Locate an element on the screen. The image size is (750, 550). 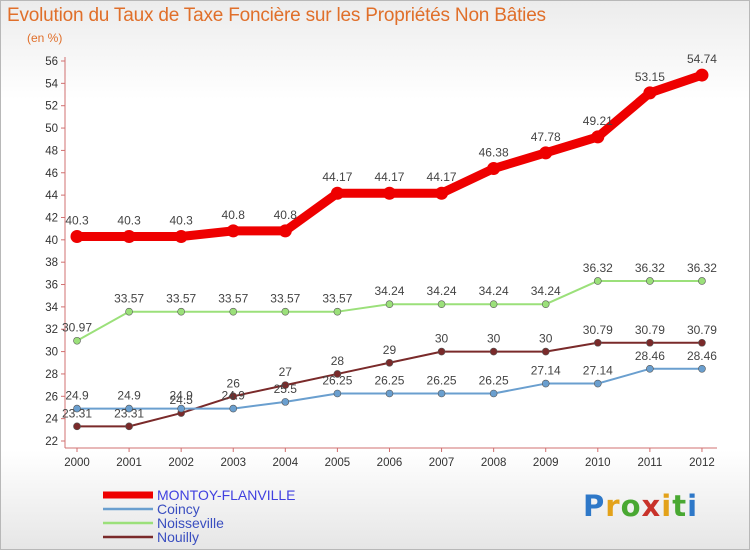
data-label: 30.97 is located at coordinates (77, 328).